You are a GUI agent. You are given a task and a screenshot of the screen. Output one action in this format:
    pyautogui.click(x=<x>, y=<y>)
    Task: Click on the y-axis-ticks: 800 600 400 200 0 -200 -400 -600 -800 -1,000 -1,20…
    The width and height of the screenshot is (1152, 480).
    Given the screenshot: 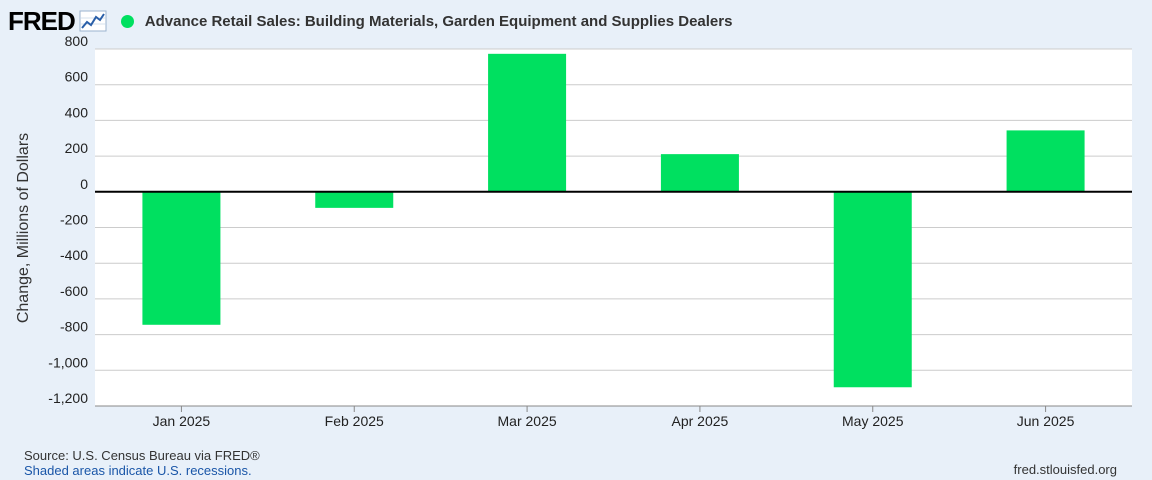 What is the action you would take?
    pyautogui.click(x=68, y=219)
    